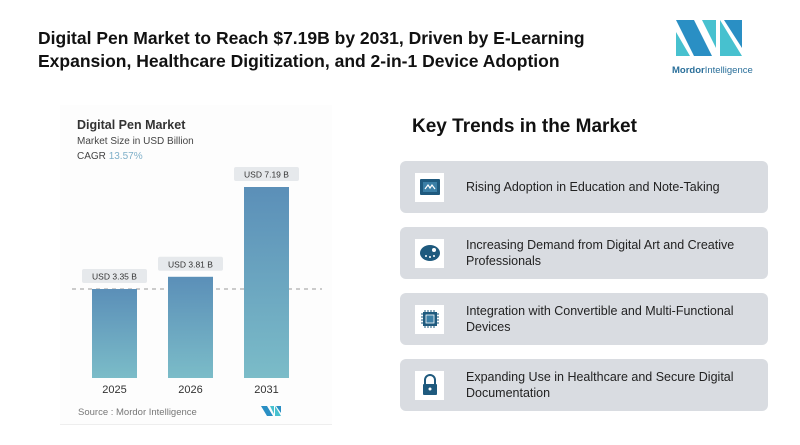 The image size is (800, 445). I want to click on bar-2025, so click(114, 333).